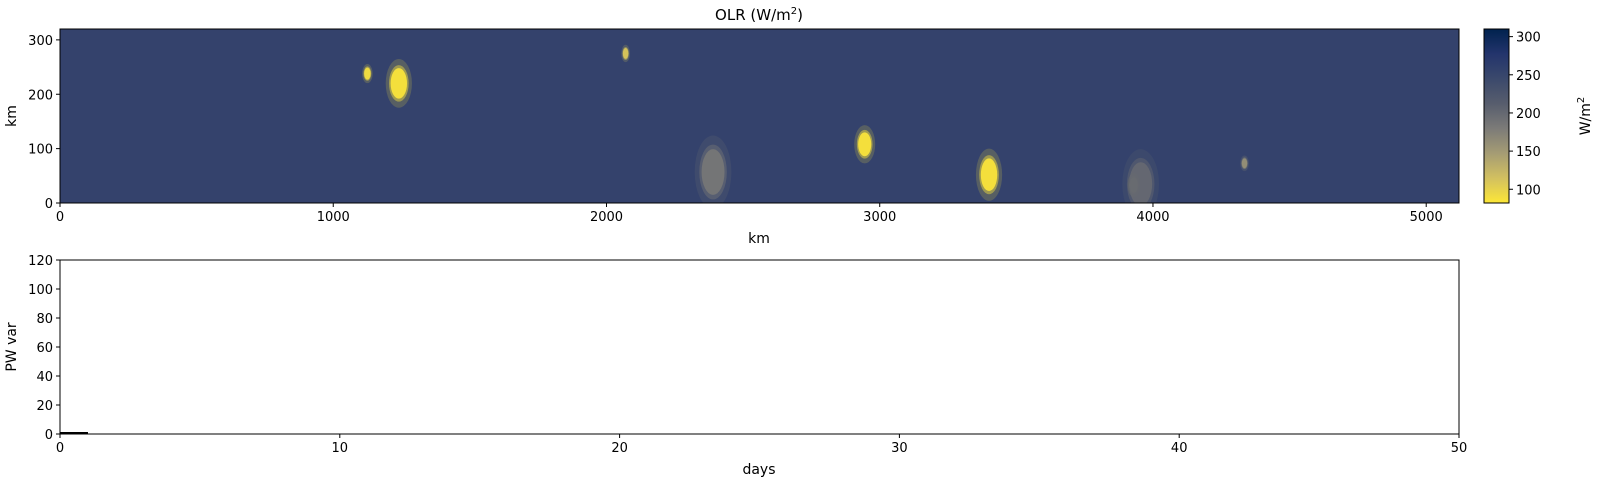  I want to click on pw-y-tick-label: 20, so click(44, 406).